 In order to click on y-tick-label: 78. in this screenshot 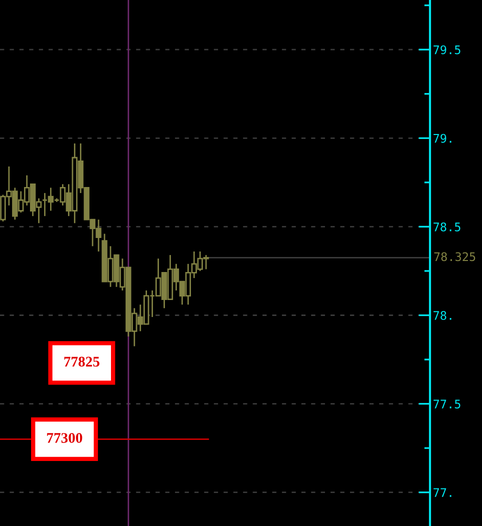, I will do `click(443, 315)`.